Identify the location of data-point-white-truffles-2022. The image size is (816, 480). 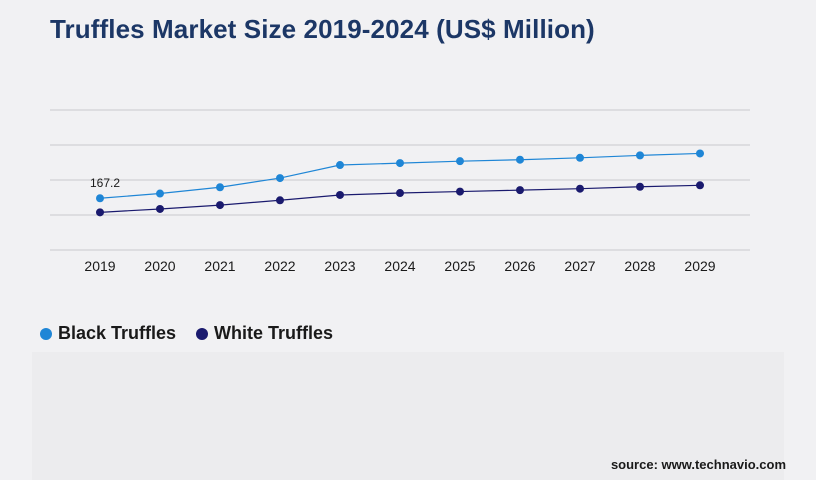
(280, 200).